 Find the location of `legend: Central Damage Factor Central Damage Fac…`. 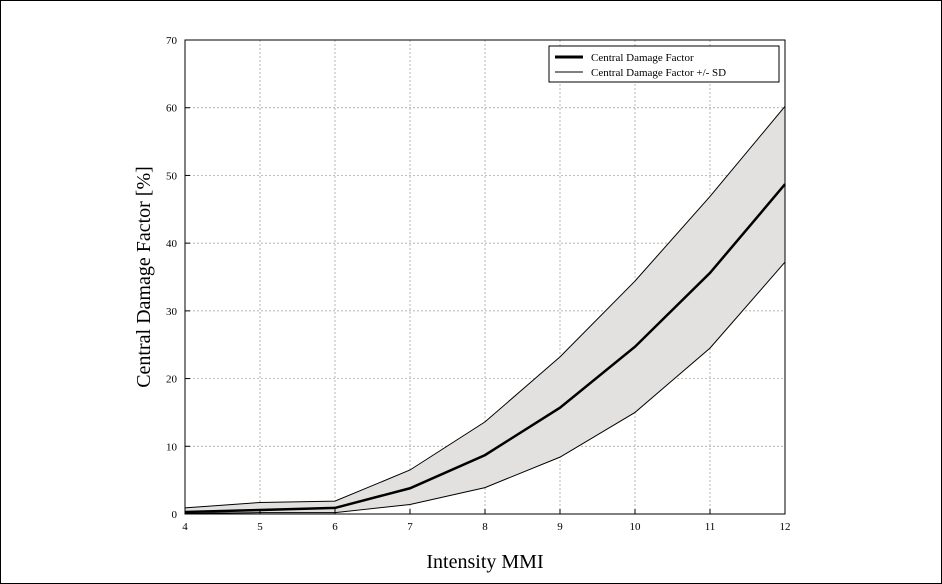

legend: Central Damage Factor Central Damage Fac… is located at coordinates (664, 64).